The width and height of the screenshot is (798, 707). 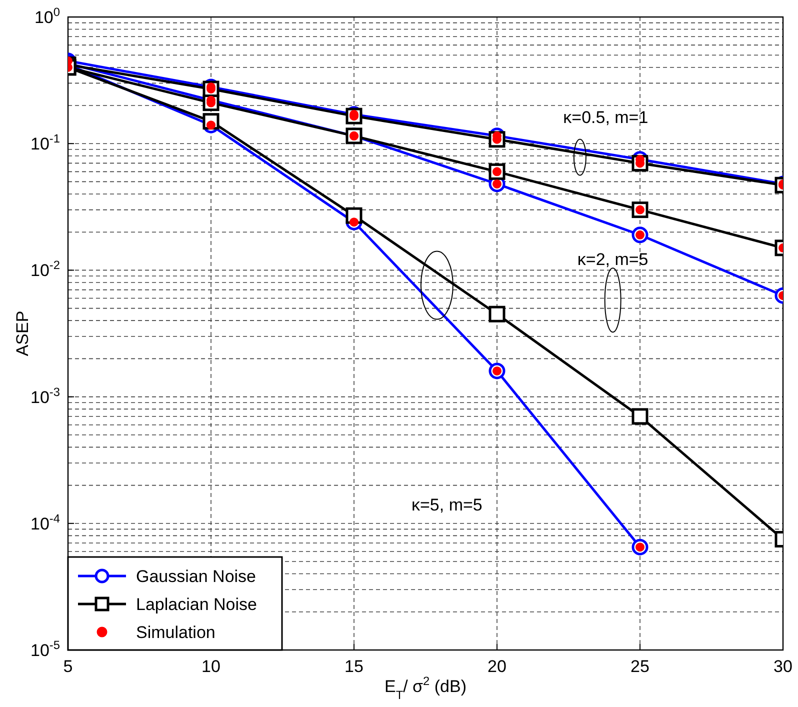 I want to click on y-tick-label: 10$^{-3}$, so click(x=45, y=395).